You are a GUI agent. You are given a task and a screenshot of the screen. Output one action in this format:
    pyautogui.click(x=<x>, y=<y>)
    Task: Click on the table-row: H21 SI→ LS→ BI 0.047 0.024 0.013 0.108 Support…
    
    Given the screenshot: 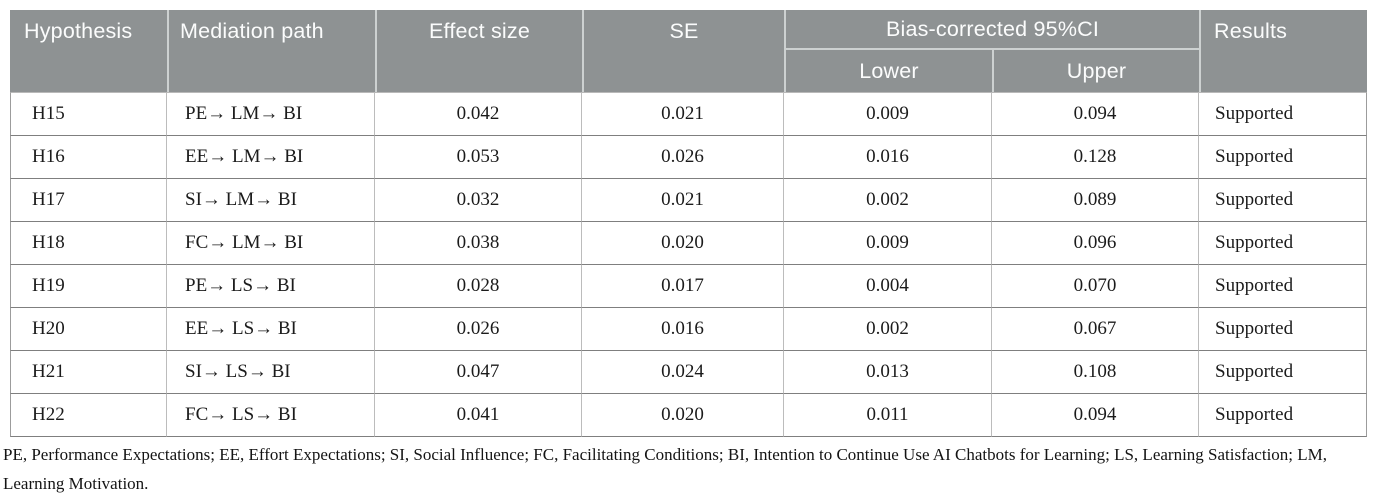 What is the action you would take?
    pyautogui.click(x=688, y=372)
    